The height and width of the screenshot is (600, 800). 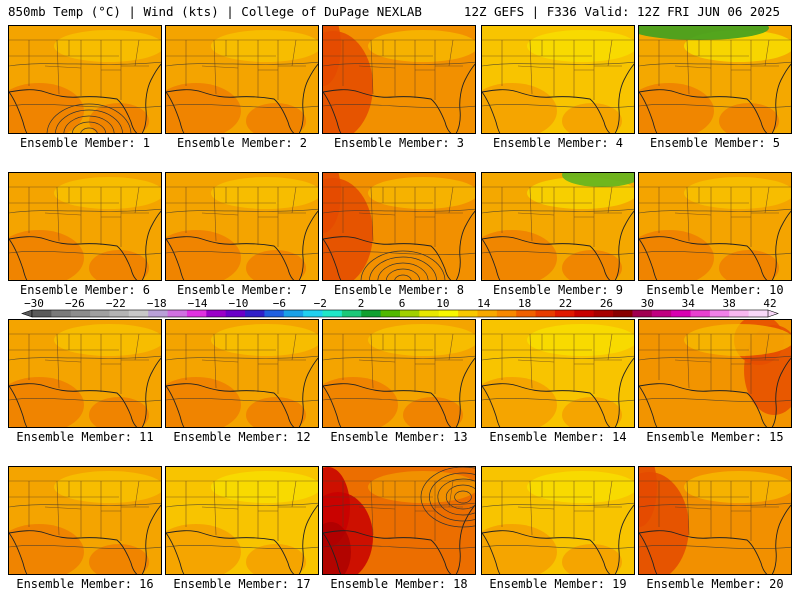 I want to click on colorbar-tick-label: 30, so click(x=647, y=303).